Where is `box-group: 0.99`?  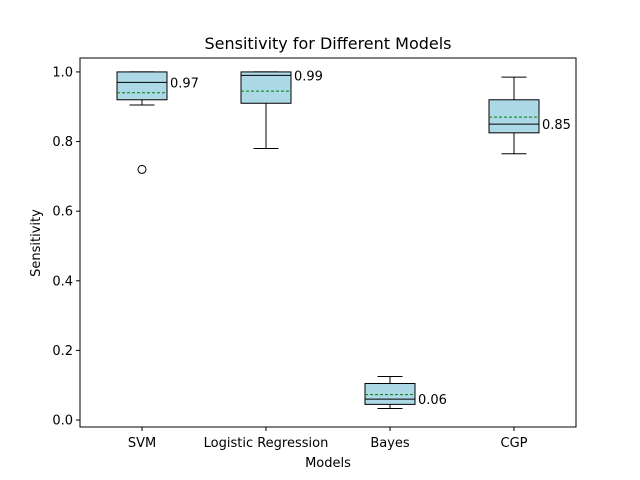
box-group: 0.99 is located at coordinates (281, 109).